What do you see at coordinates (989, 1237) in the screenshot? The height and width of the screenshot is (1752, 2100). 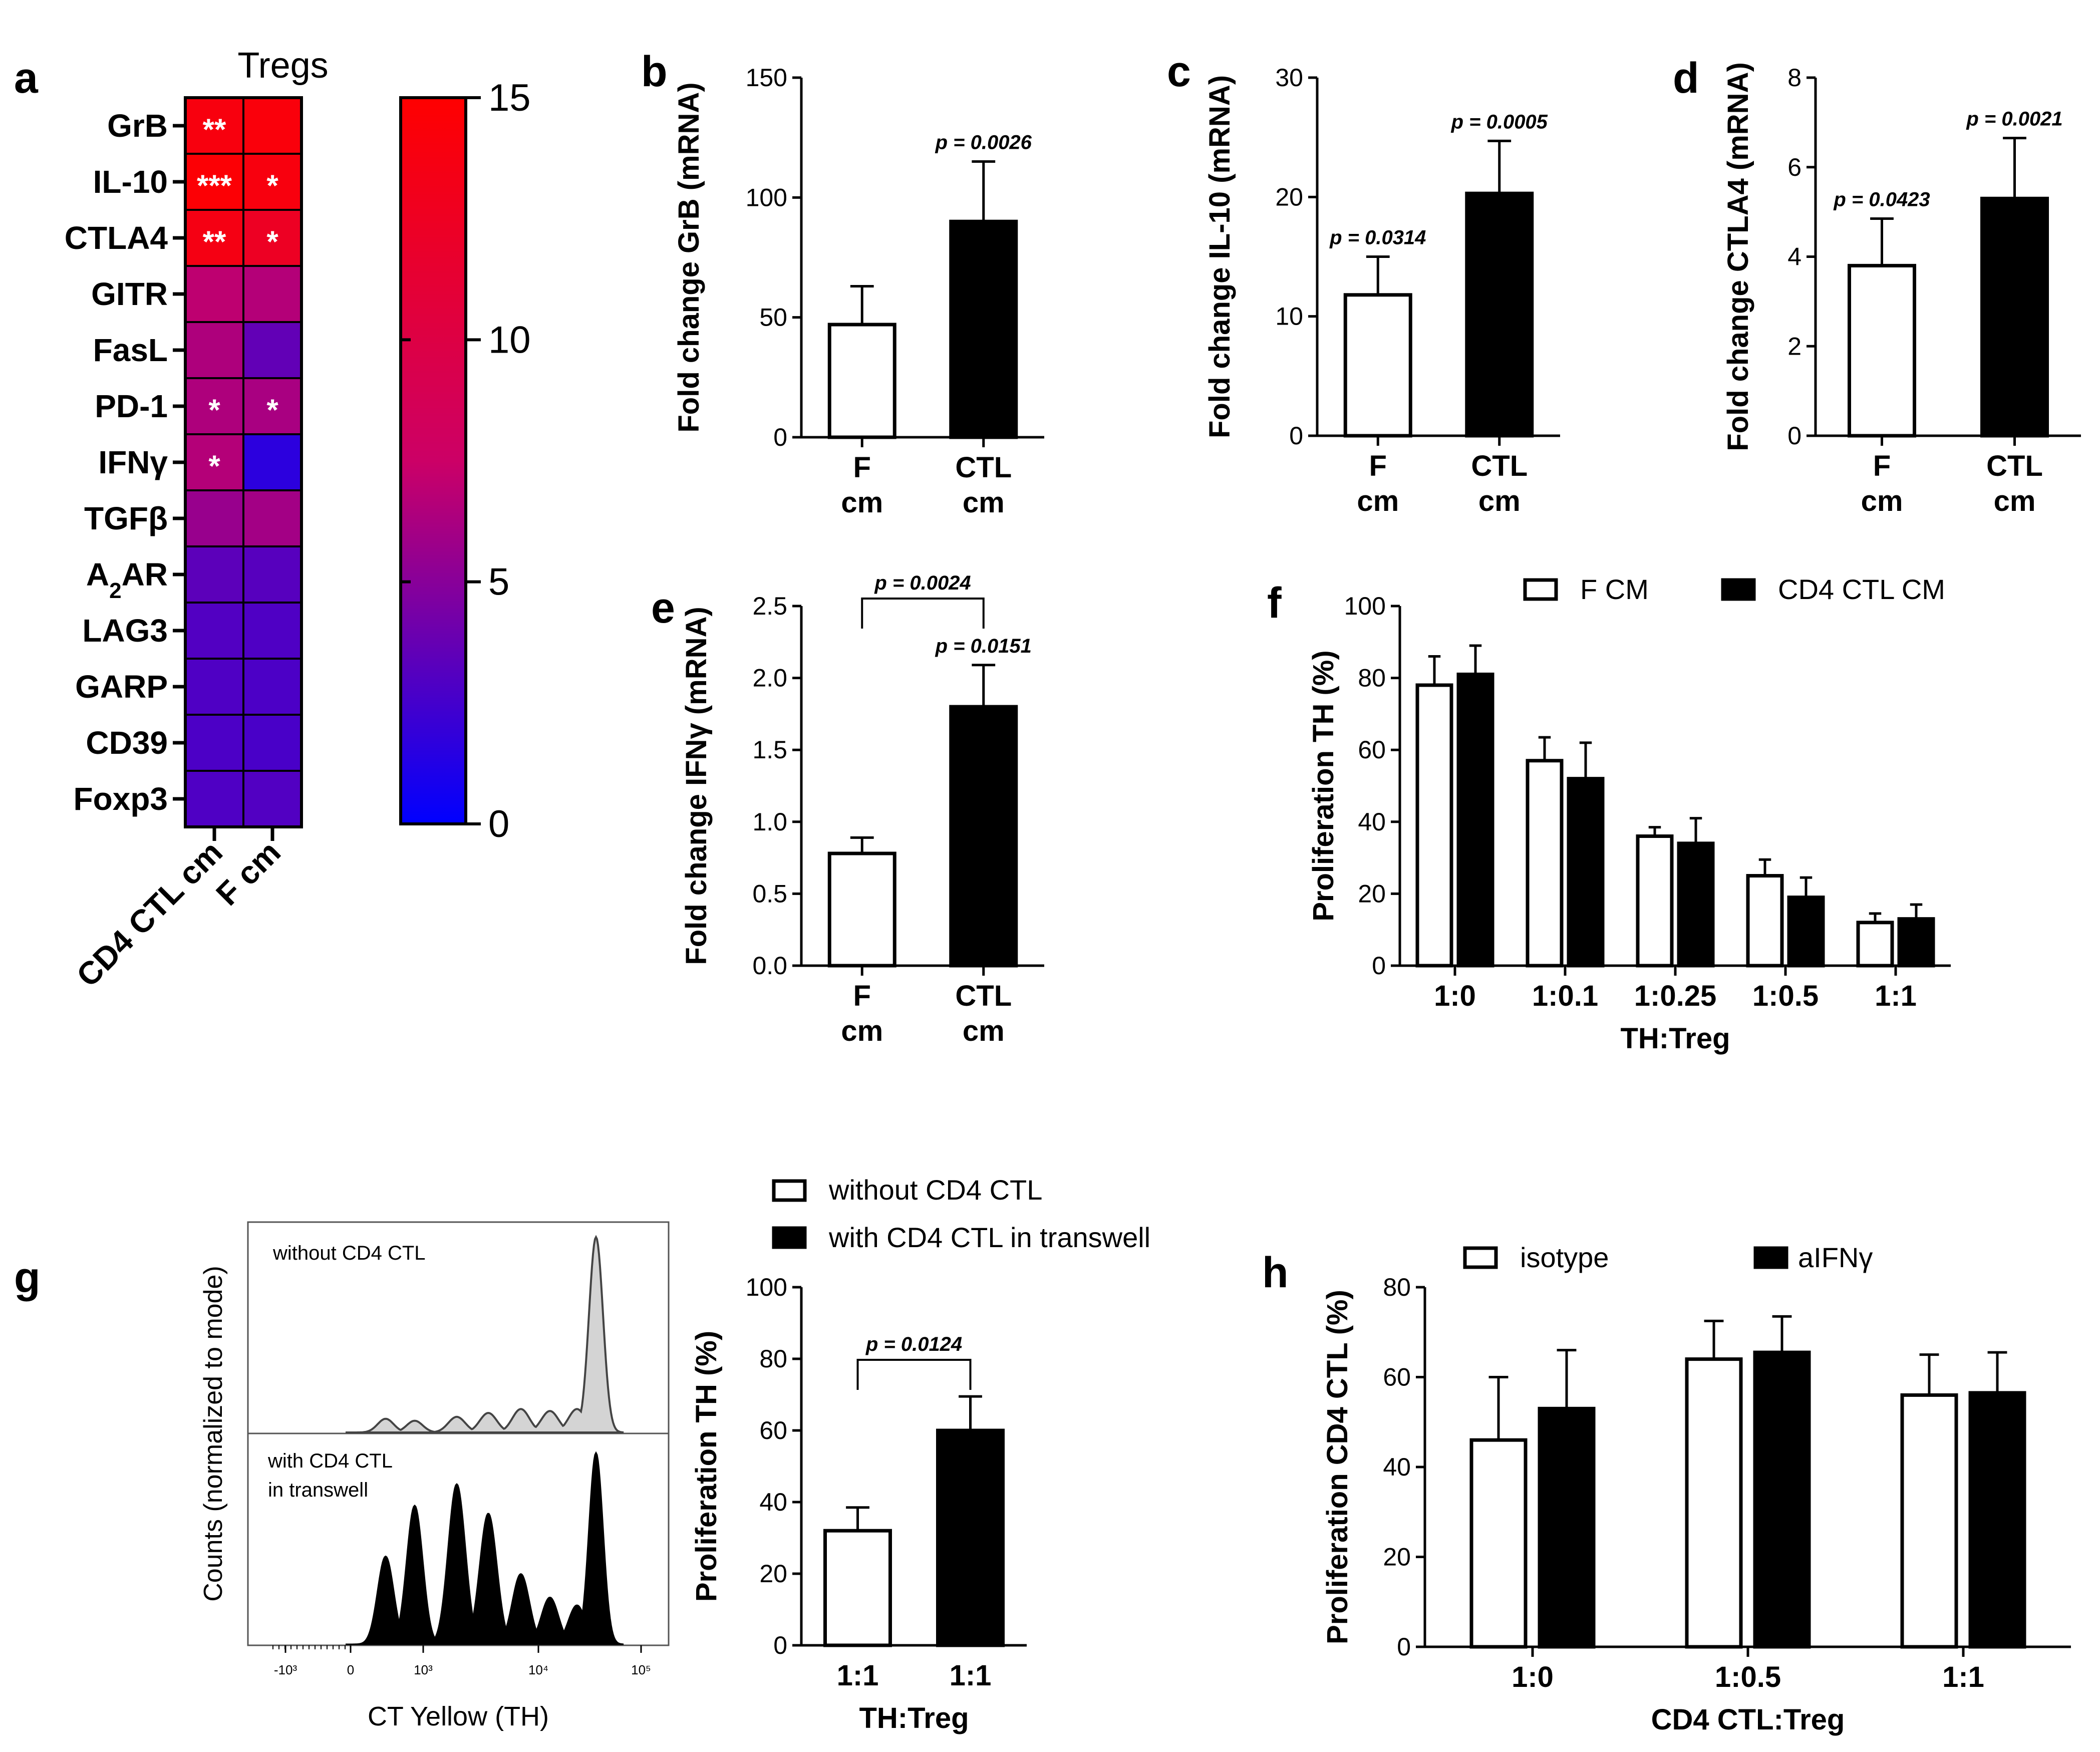 I see `legend-label-with-cd4-ctl: with CD4 CTL in transwell` at bounding box center [989, 1237].